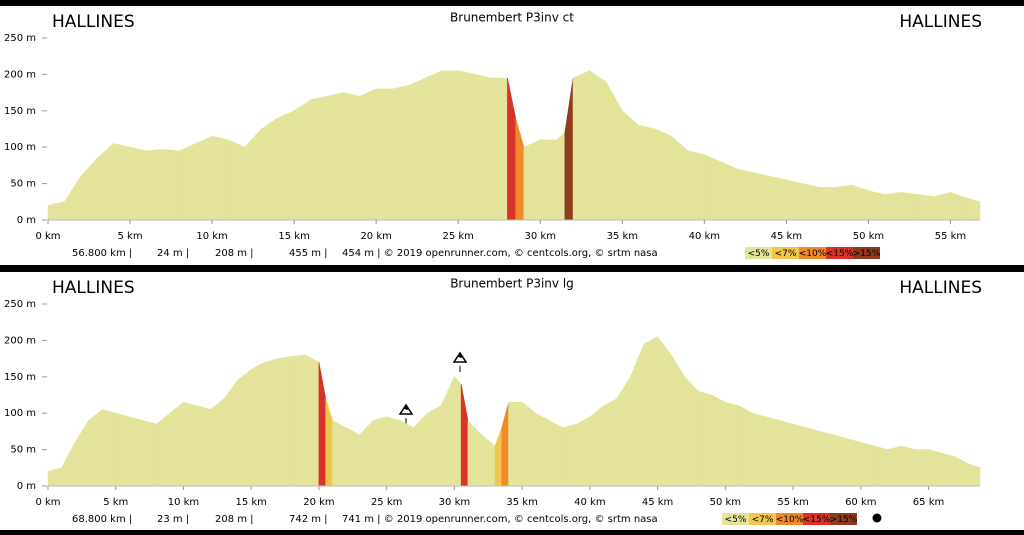 This screenshot has height=535, width=1024. I want to click on stat: 24 m |, so click(173, 253).